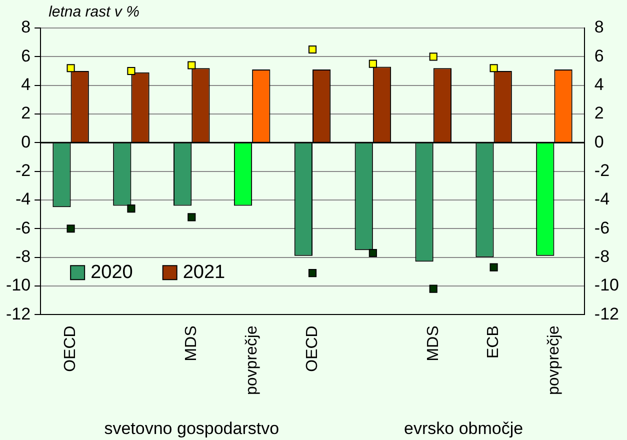  What do you see at coordinates (23, 170) in the screenshot?
I see `y-tick-label: -2` at bounding box center [23, 170].